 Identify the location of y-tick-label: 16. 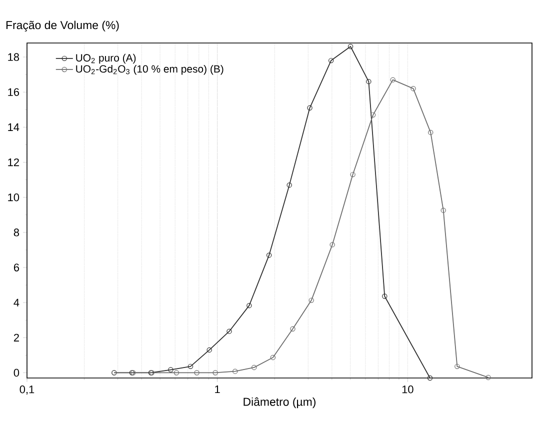
(14, 92).